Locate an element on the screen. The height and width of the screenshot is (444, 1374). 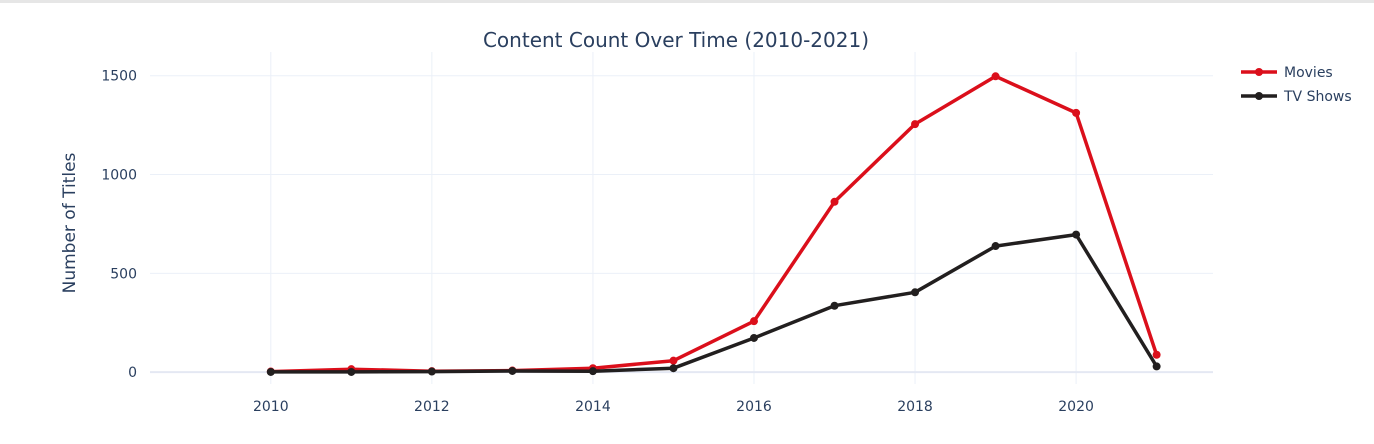
x-tick-label: 2010 is located at coordinates (271, 407).